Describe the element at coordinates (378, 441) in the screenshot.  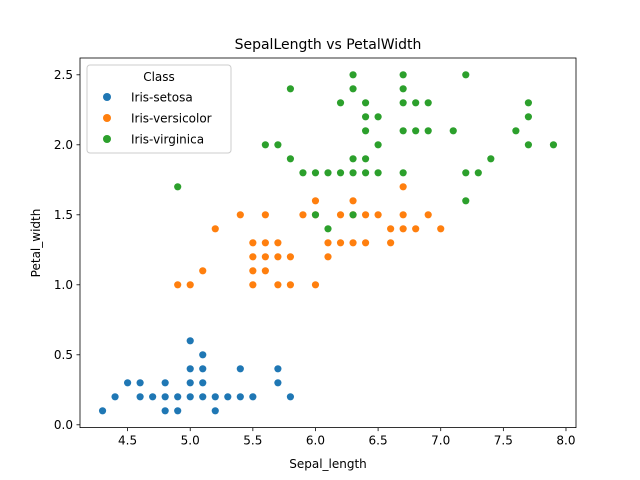
I see `x-tick-label: 6.5` at that location.